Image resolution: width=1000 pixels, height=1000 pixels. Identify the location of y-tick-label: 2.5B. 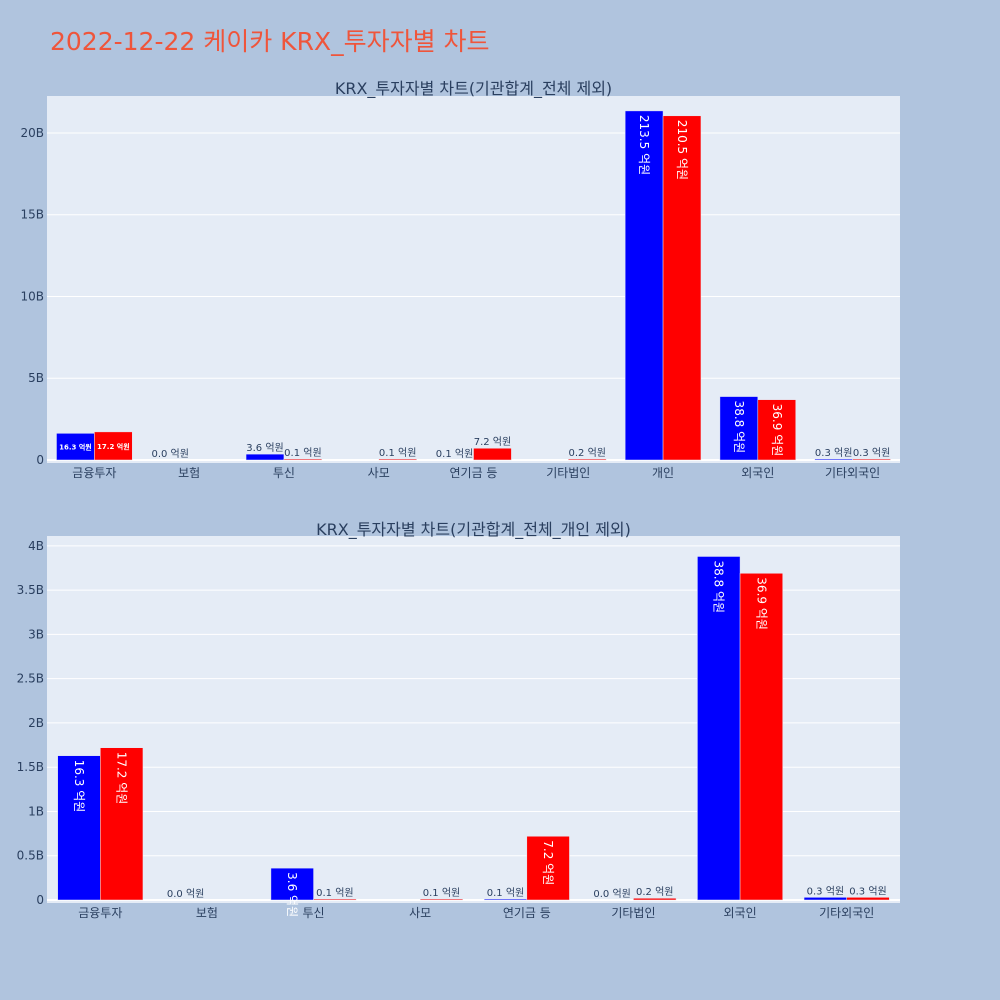
(30, 679).